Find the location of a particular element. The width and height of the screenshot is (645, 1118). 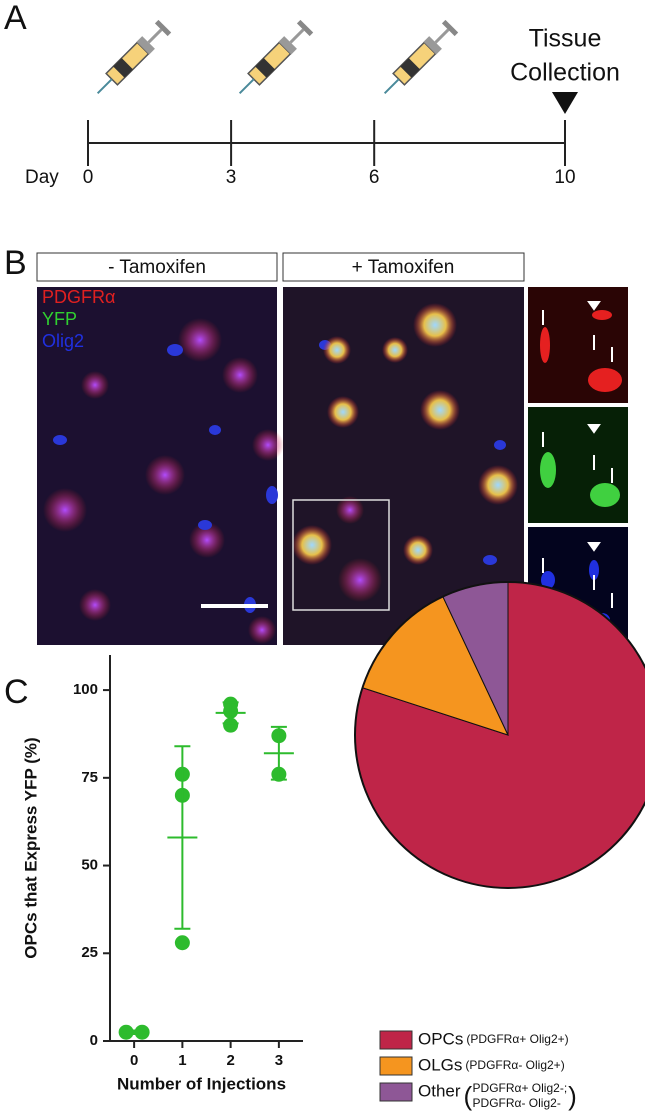

image-header: - Tamoxifen is located at coordinates (157, 267).